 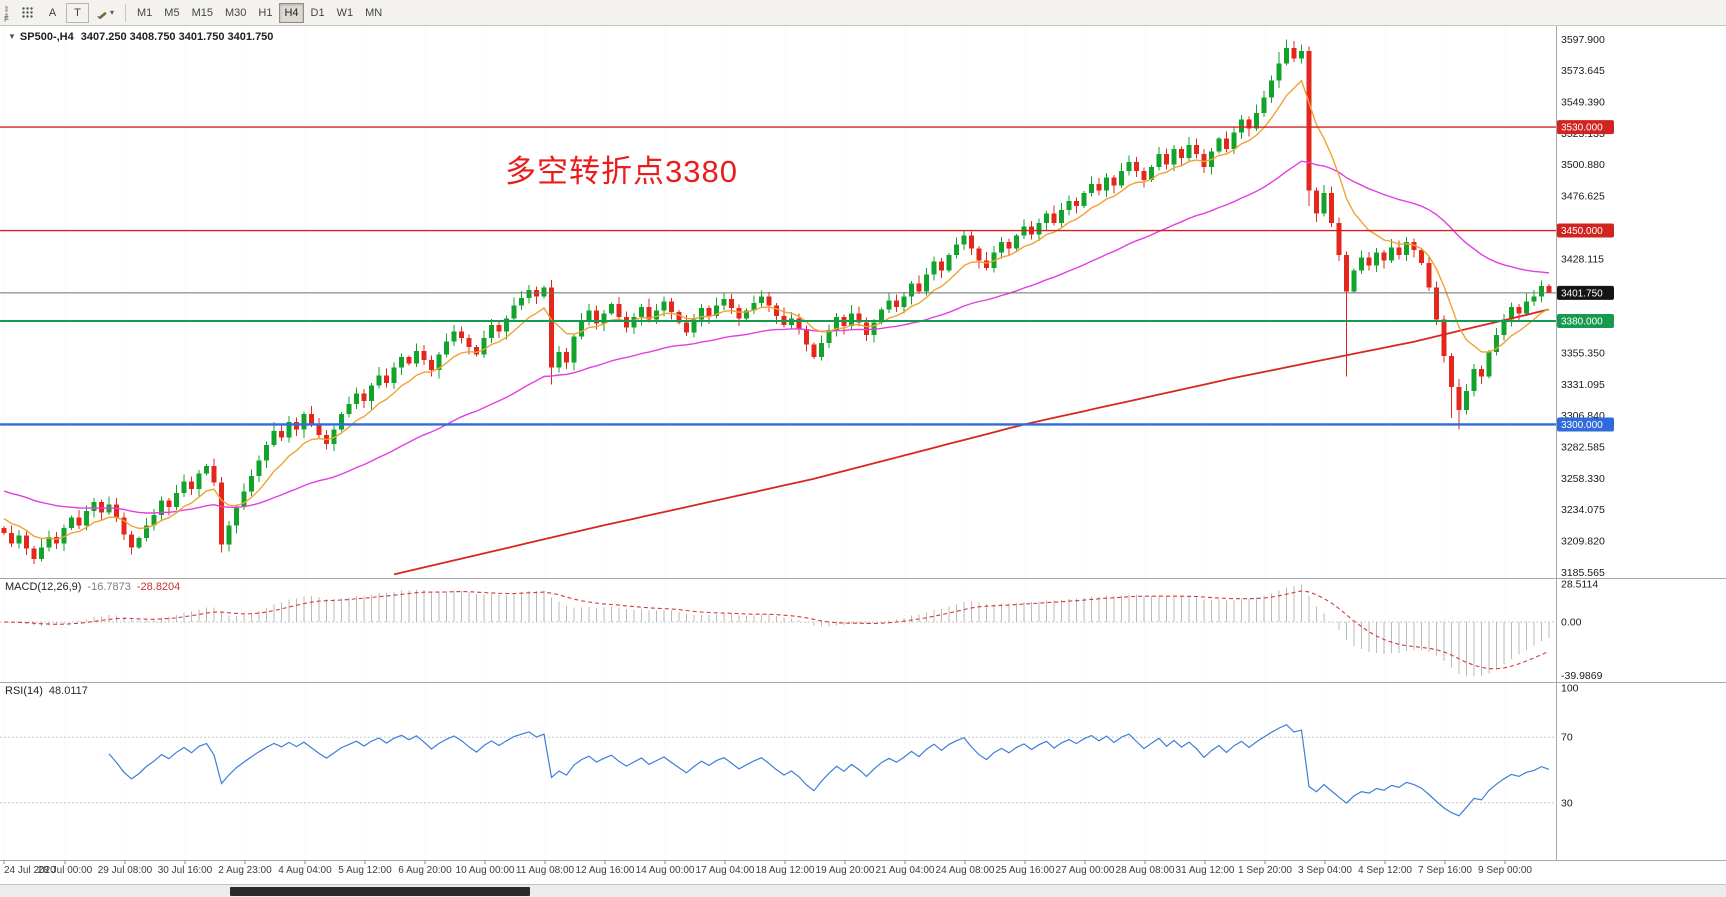 I want to click on chevron-down-icon: ▾, so click(x=112, y=12).